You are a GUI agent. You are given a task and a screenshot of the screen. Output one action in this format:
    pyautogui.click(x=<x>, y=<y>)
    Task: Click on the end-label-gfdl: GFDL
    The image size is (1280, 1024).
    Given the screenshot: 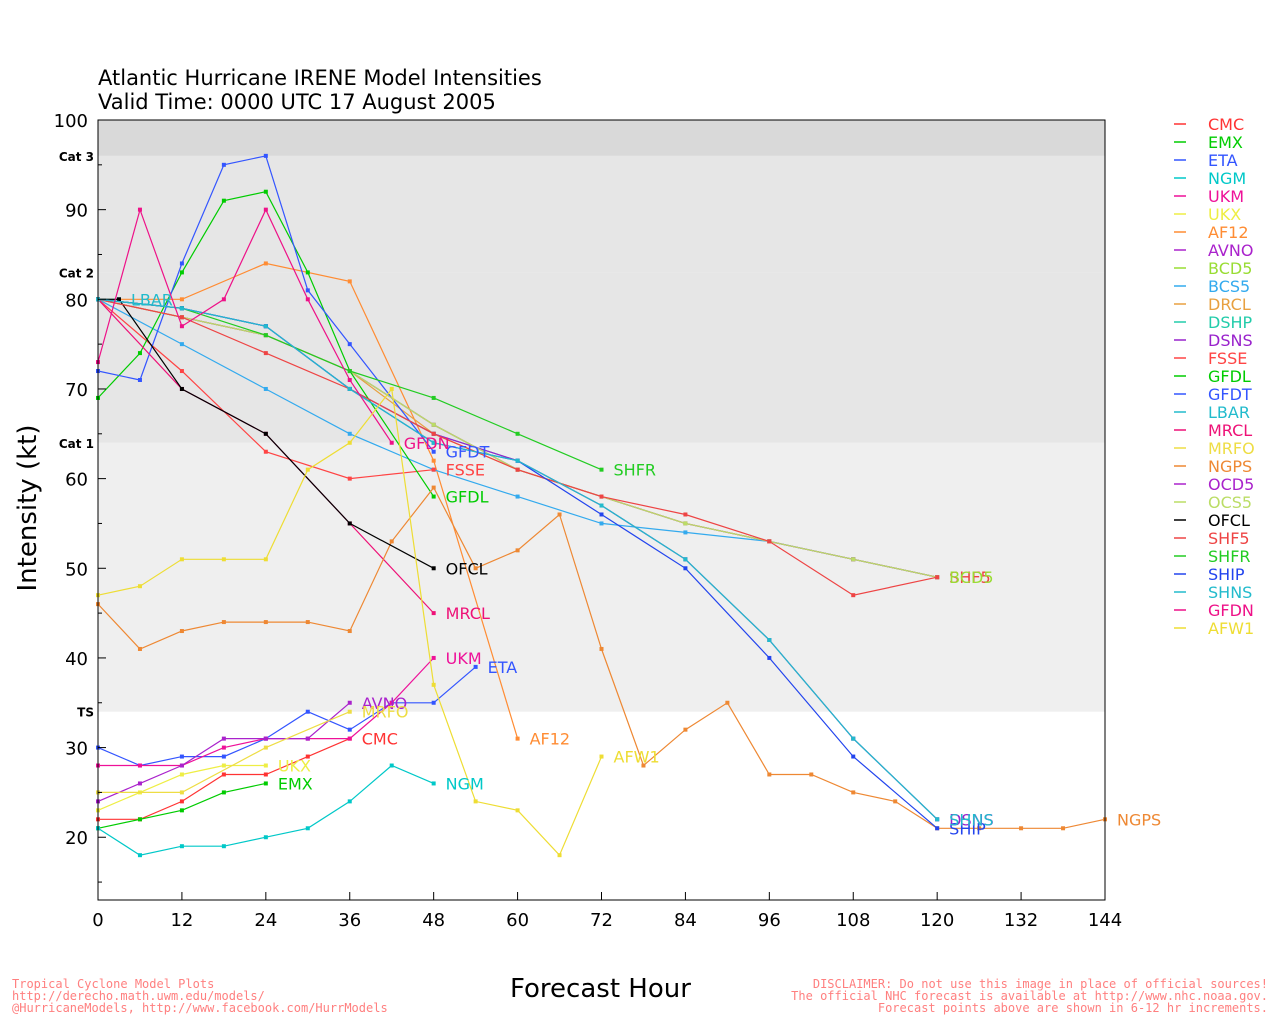 What is the action you would take?
    pyautogui.click(x=467, y=497)
    